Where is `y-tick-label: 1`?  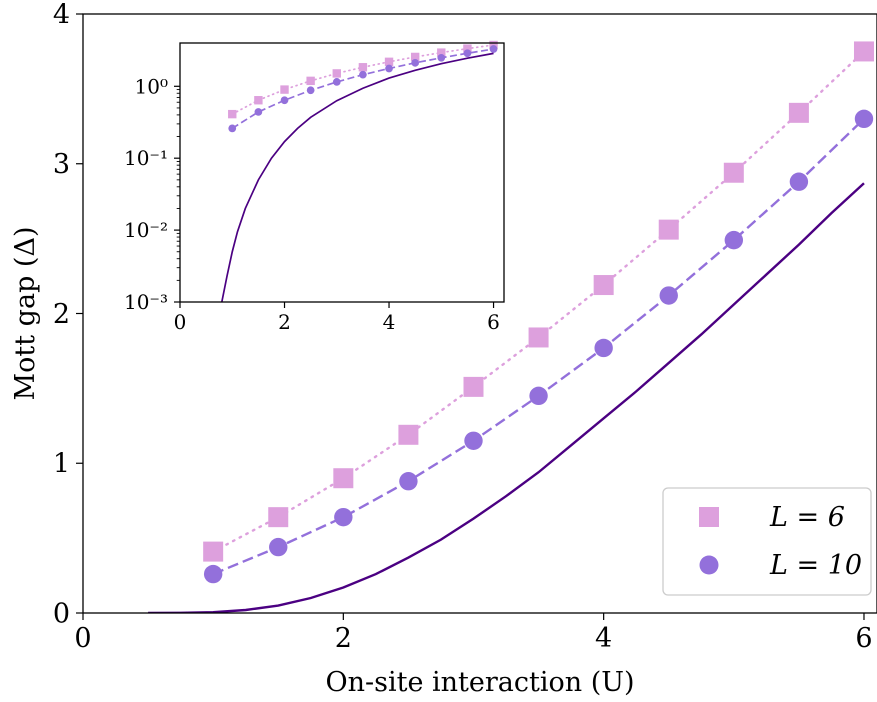
y-tick-label: 1 is located at coordinates (61, 464).